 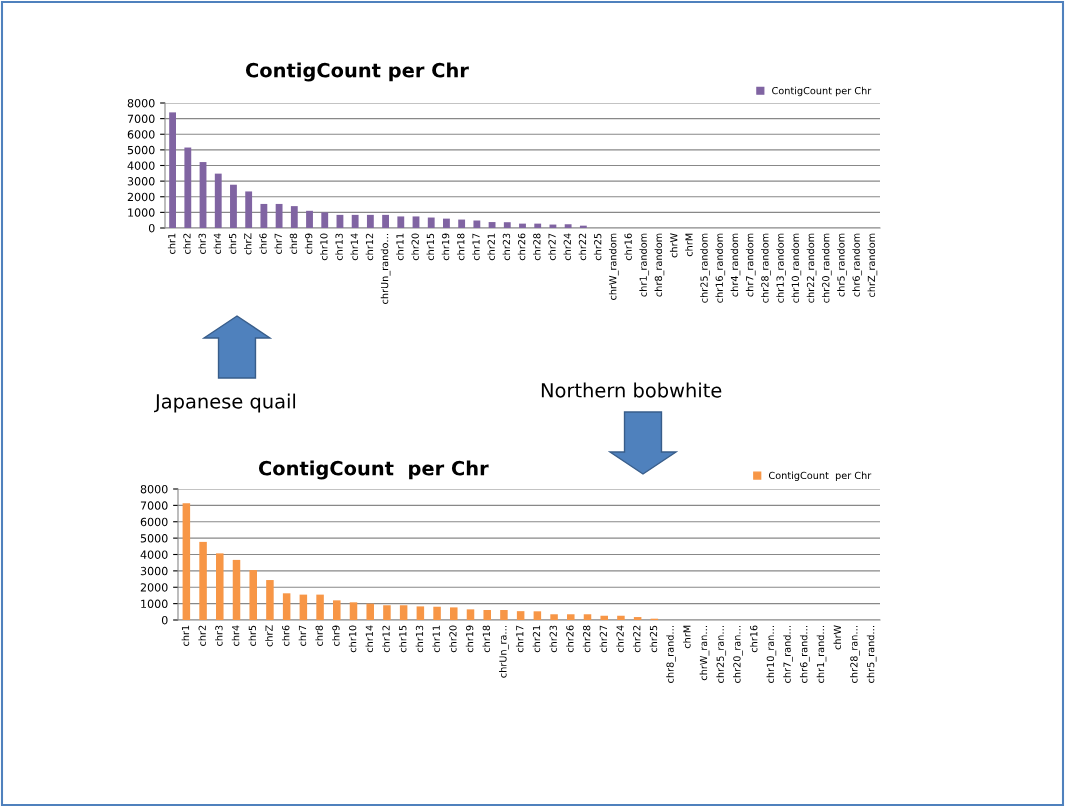 What do you see at coordinates (357, 72) in the screenshot?
I see `chart-title: ContigCount per Chr` at bounding box center [357, 72].